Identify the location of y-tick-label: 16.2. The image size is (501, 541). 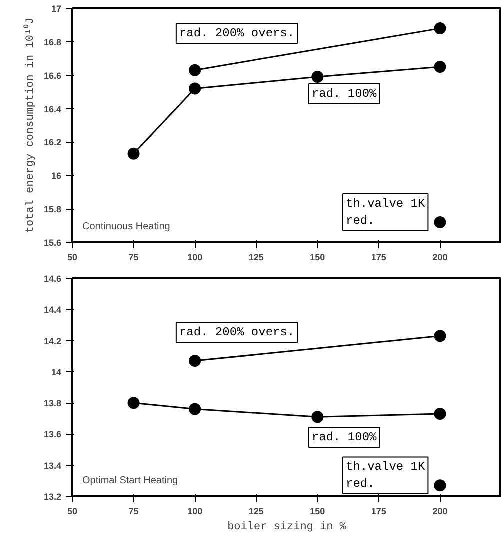
(53, 143).